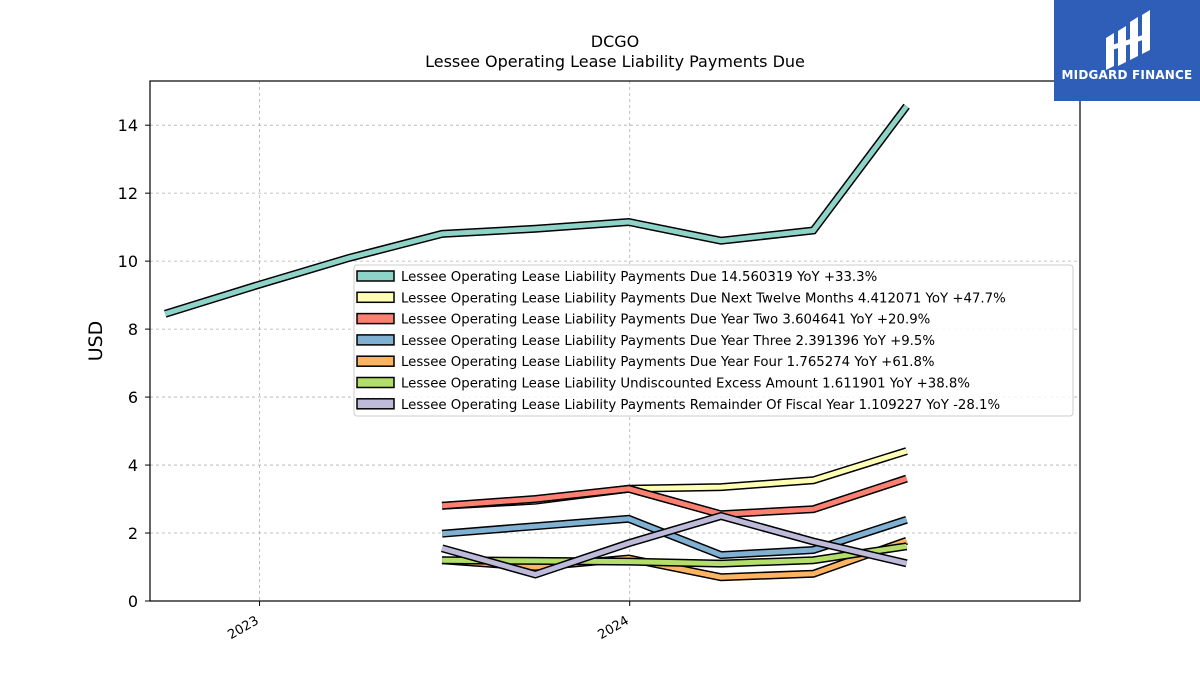  What do you see at coordinates (615, 41) in the screenshot?
I see `chart-title: DCGO` at bounding box center [615, 41].